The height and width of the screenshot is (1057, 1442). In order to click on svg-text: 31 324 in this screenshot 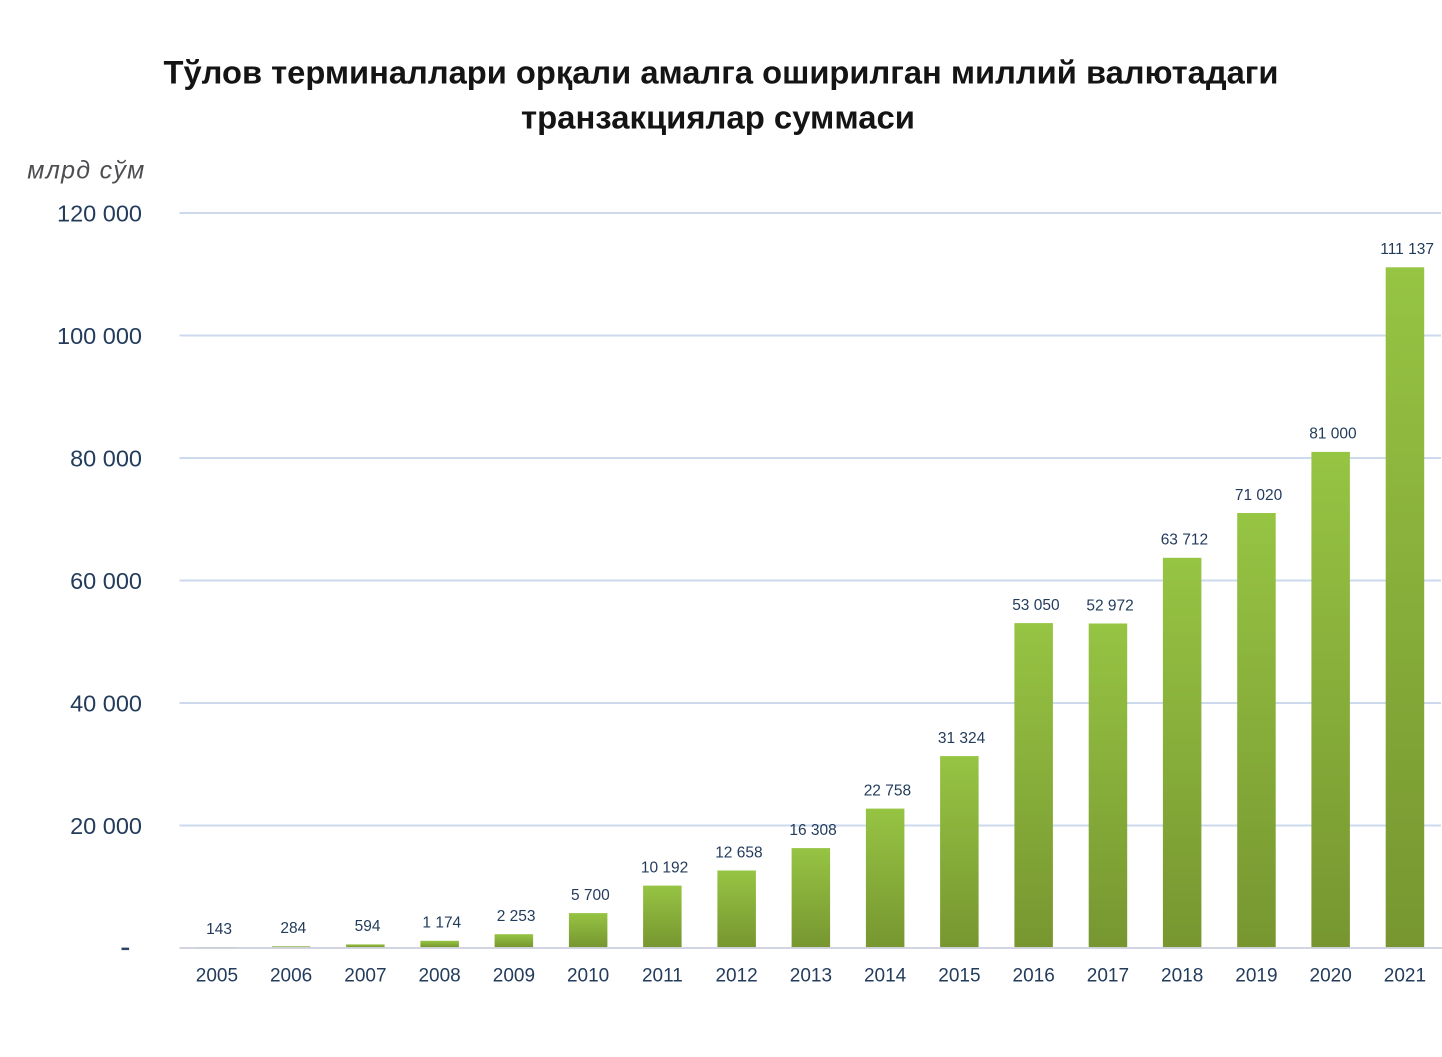, I will do `click(962, 738)`.